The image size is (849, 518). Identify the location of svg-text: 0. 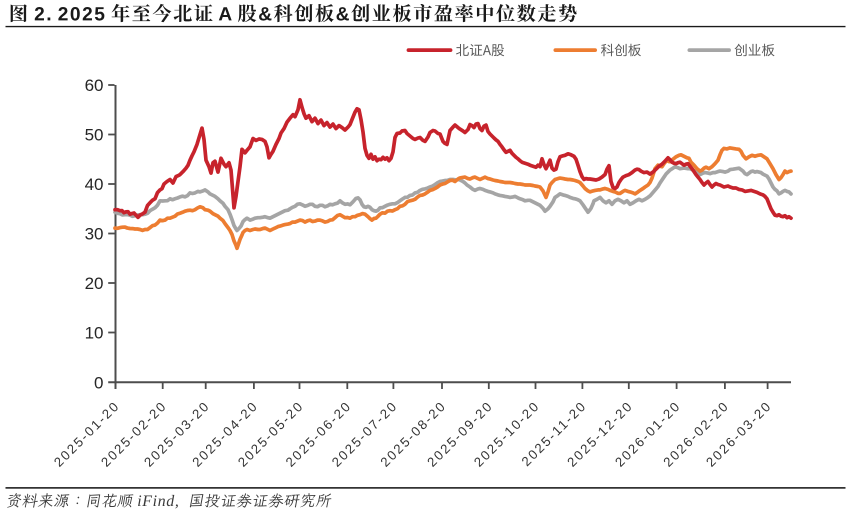
(98, 383).